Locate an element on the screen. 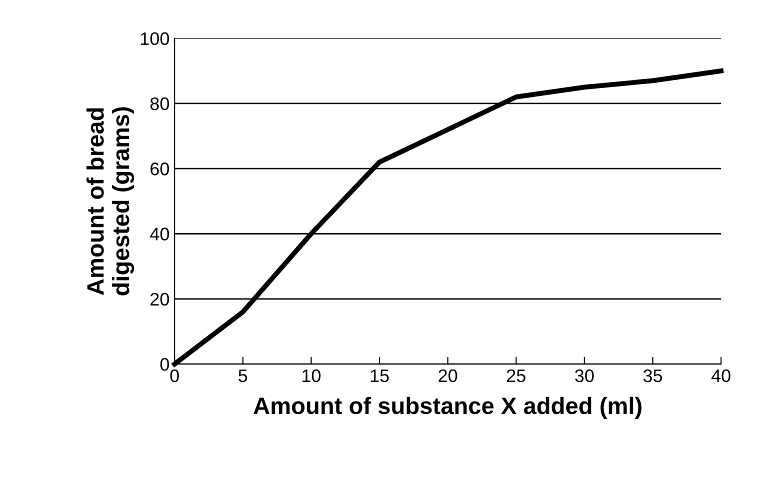  x-tick-label: 35 is located at coordinates (652, 375).